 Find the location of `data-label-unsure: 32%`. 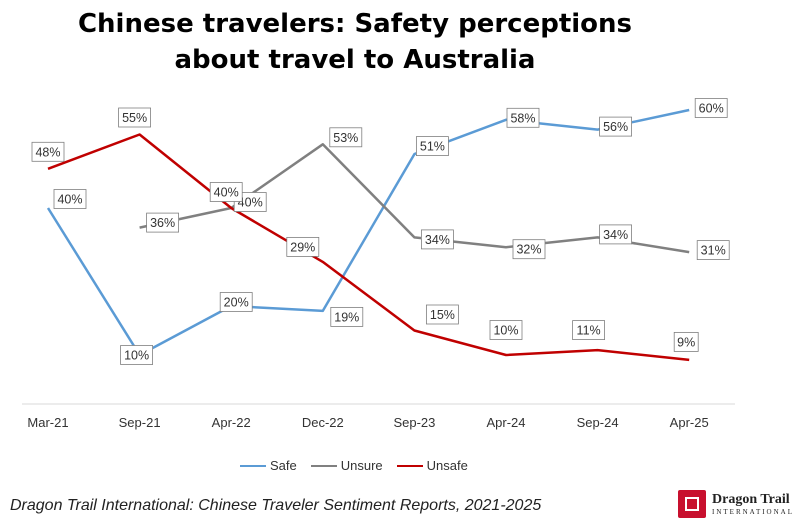

data-label-unsure: 32% is located at coordinates (528, 250).